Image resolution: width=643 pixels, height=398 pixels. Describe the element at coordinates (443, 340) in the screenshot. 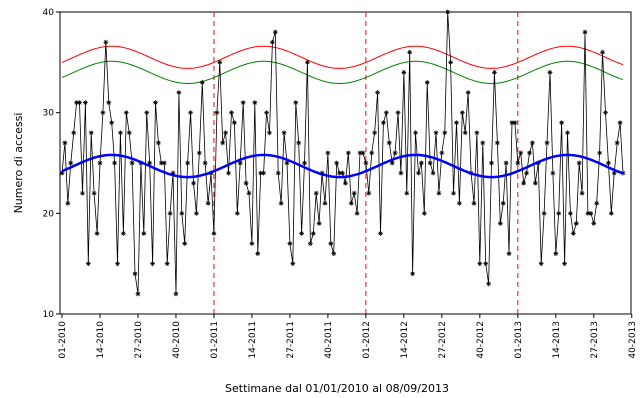

I see `x-tick-label: 27-2012` at that location.